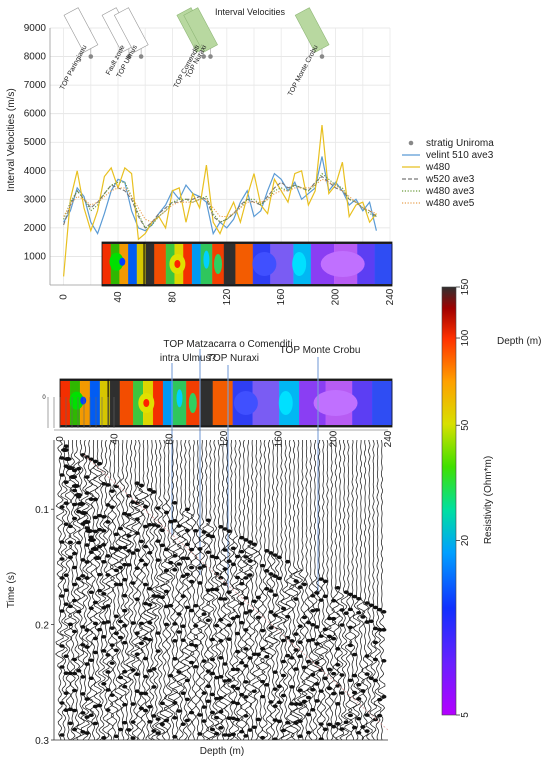 This screenshot has height=761, width=550. Describe the element at coordinates (35, 57) in the screenshot. I see `y-tick-label: 8000` at that location.